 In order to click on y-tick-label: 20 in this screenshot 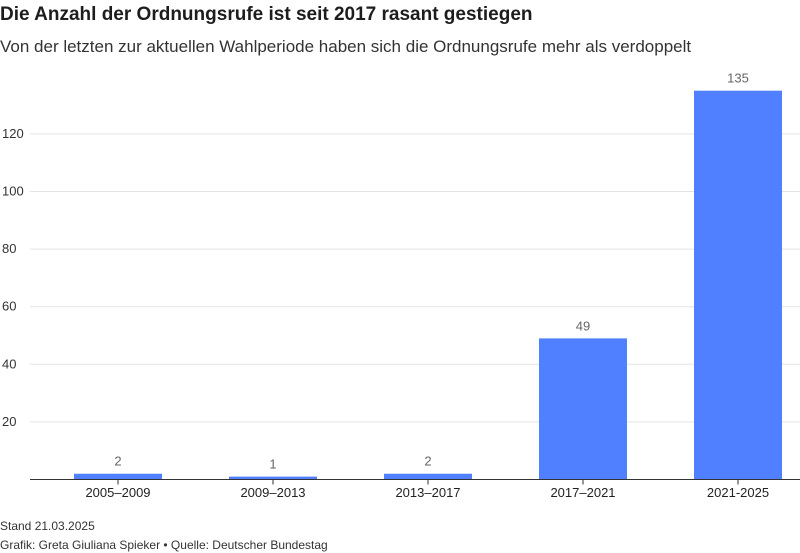, I will do `click(9, 421)`.